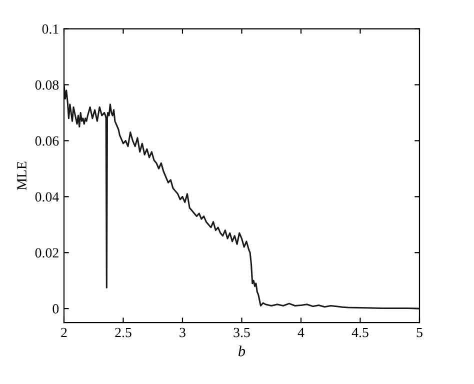 The width and height of the screenshot is (474, 384). What do you see at coordinates (50, 29) in the screenshot?
I see `y-tick-label: 0.1` at bounding box center [50, 29].